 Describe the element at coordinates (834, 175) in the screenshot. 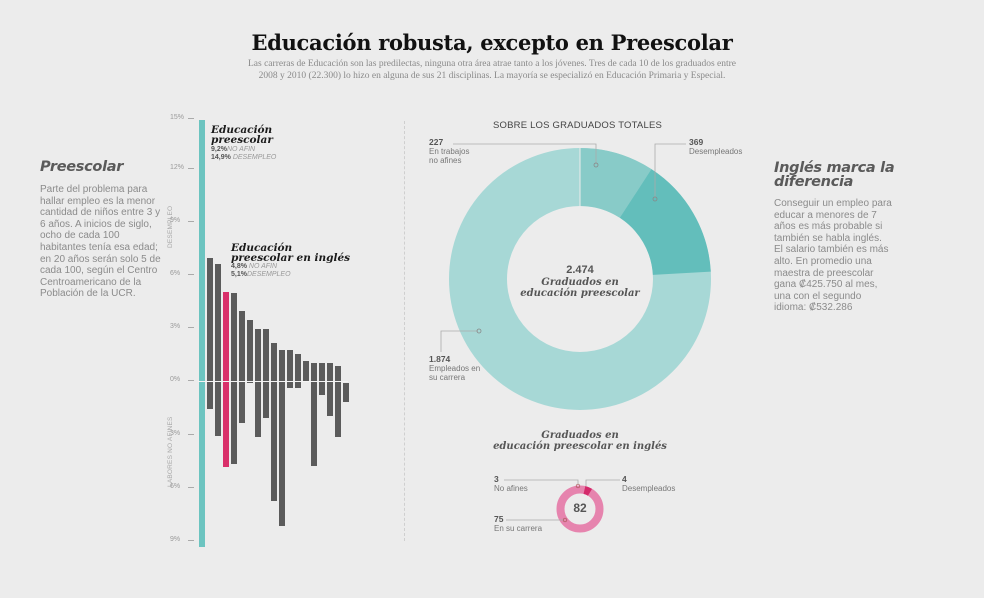

I see `right-panel-heading: Inglés marca la diferencia` at that location.